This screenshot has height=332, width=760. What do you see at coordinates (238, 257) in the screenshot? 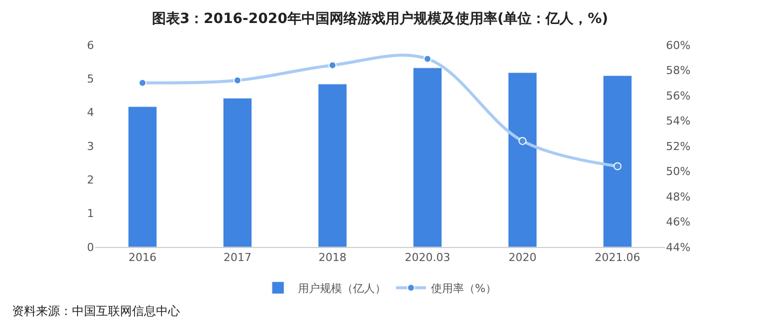
I see `x-tick-label: 2017` at bounding box center [238, 257].